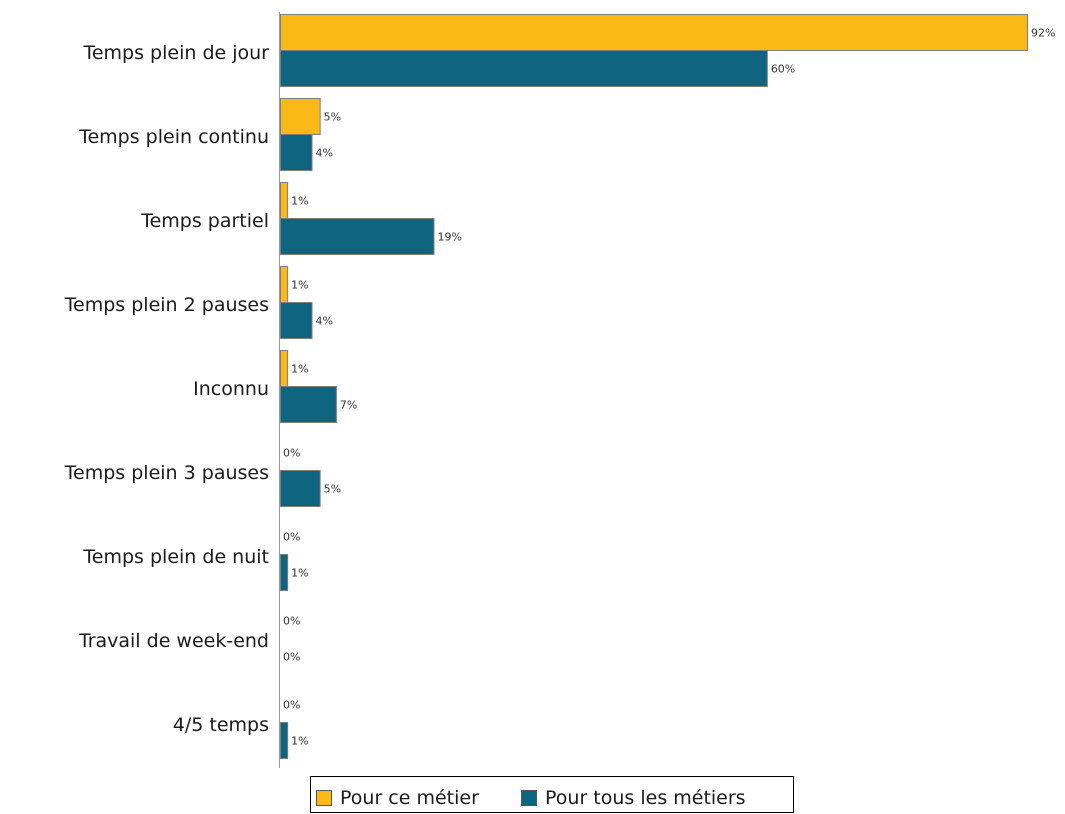 The image size is (1065, 814). I want to click on value-label-pour-tous-les-metiers-4-5-temps: 1%, so click(299, 741).